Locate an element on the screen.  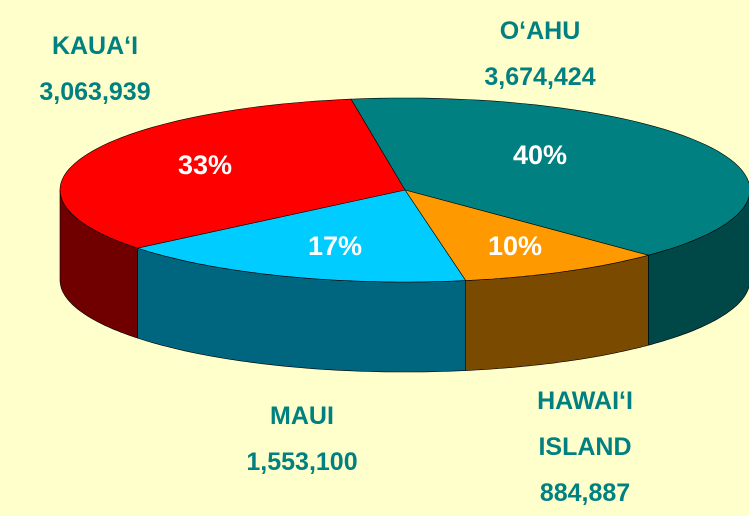
value-label: 3,063,939 is located at coordinates (95, 92).